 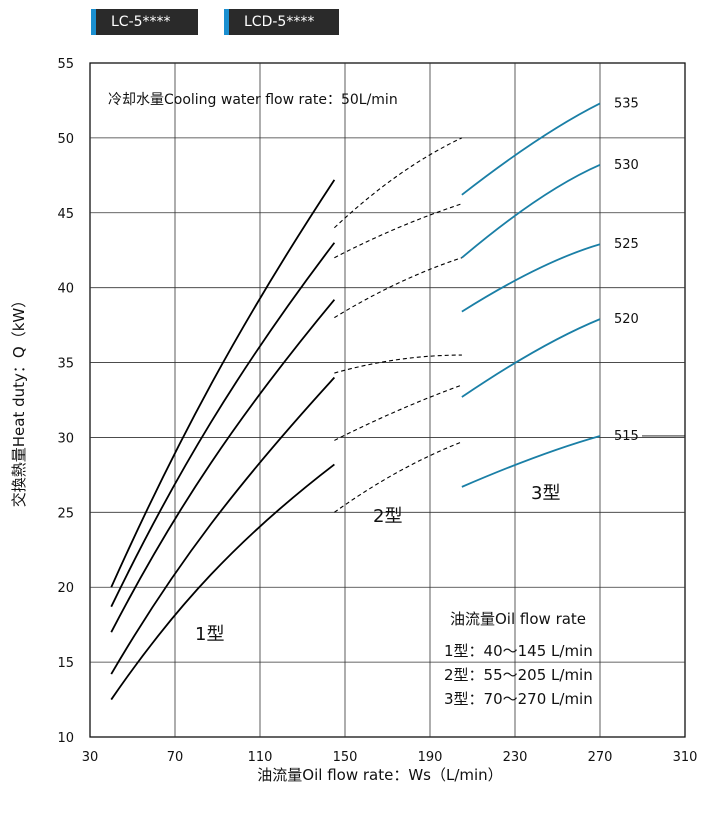 What do you see at coordinates (65, 364) in the screenshot?
I see `y-tick-label: 35` at bounding box center [65, 364].